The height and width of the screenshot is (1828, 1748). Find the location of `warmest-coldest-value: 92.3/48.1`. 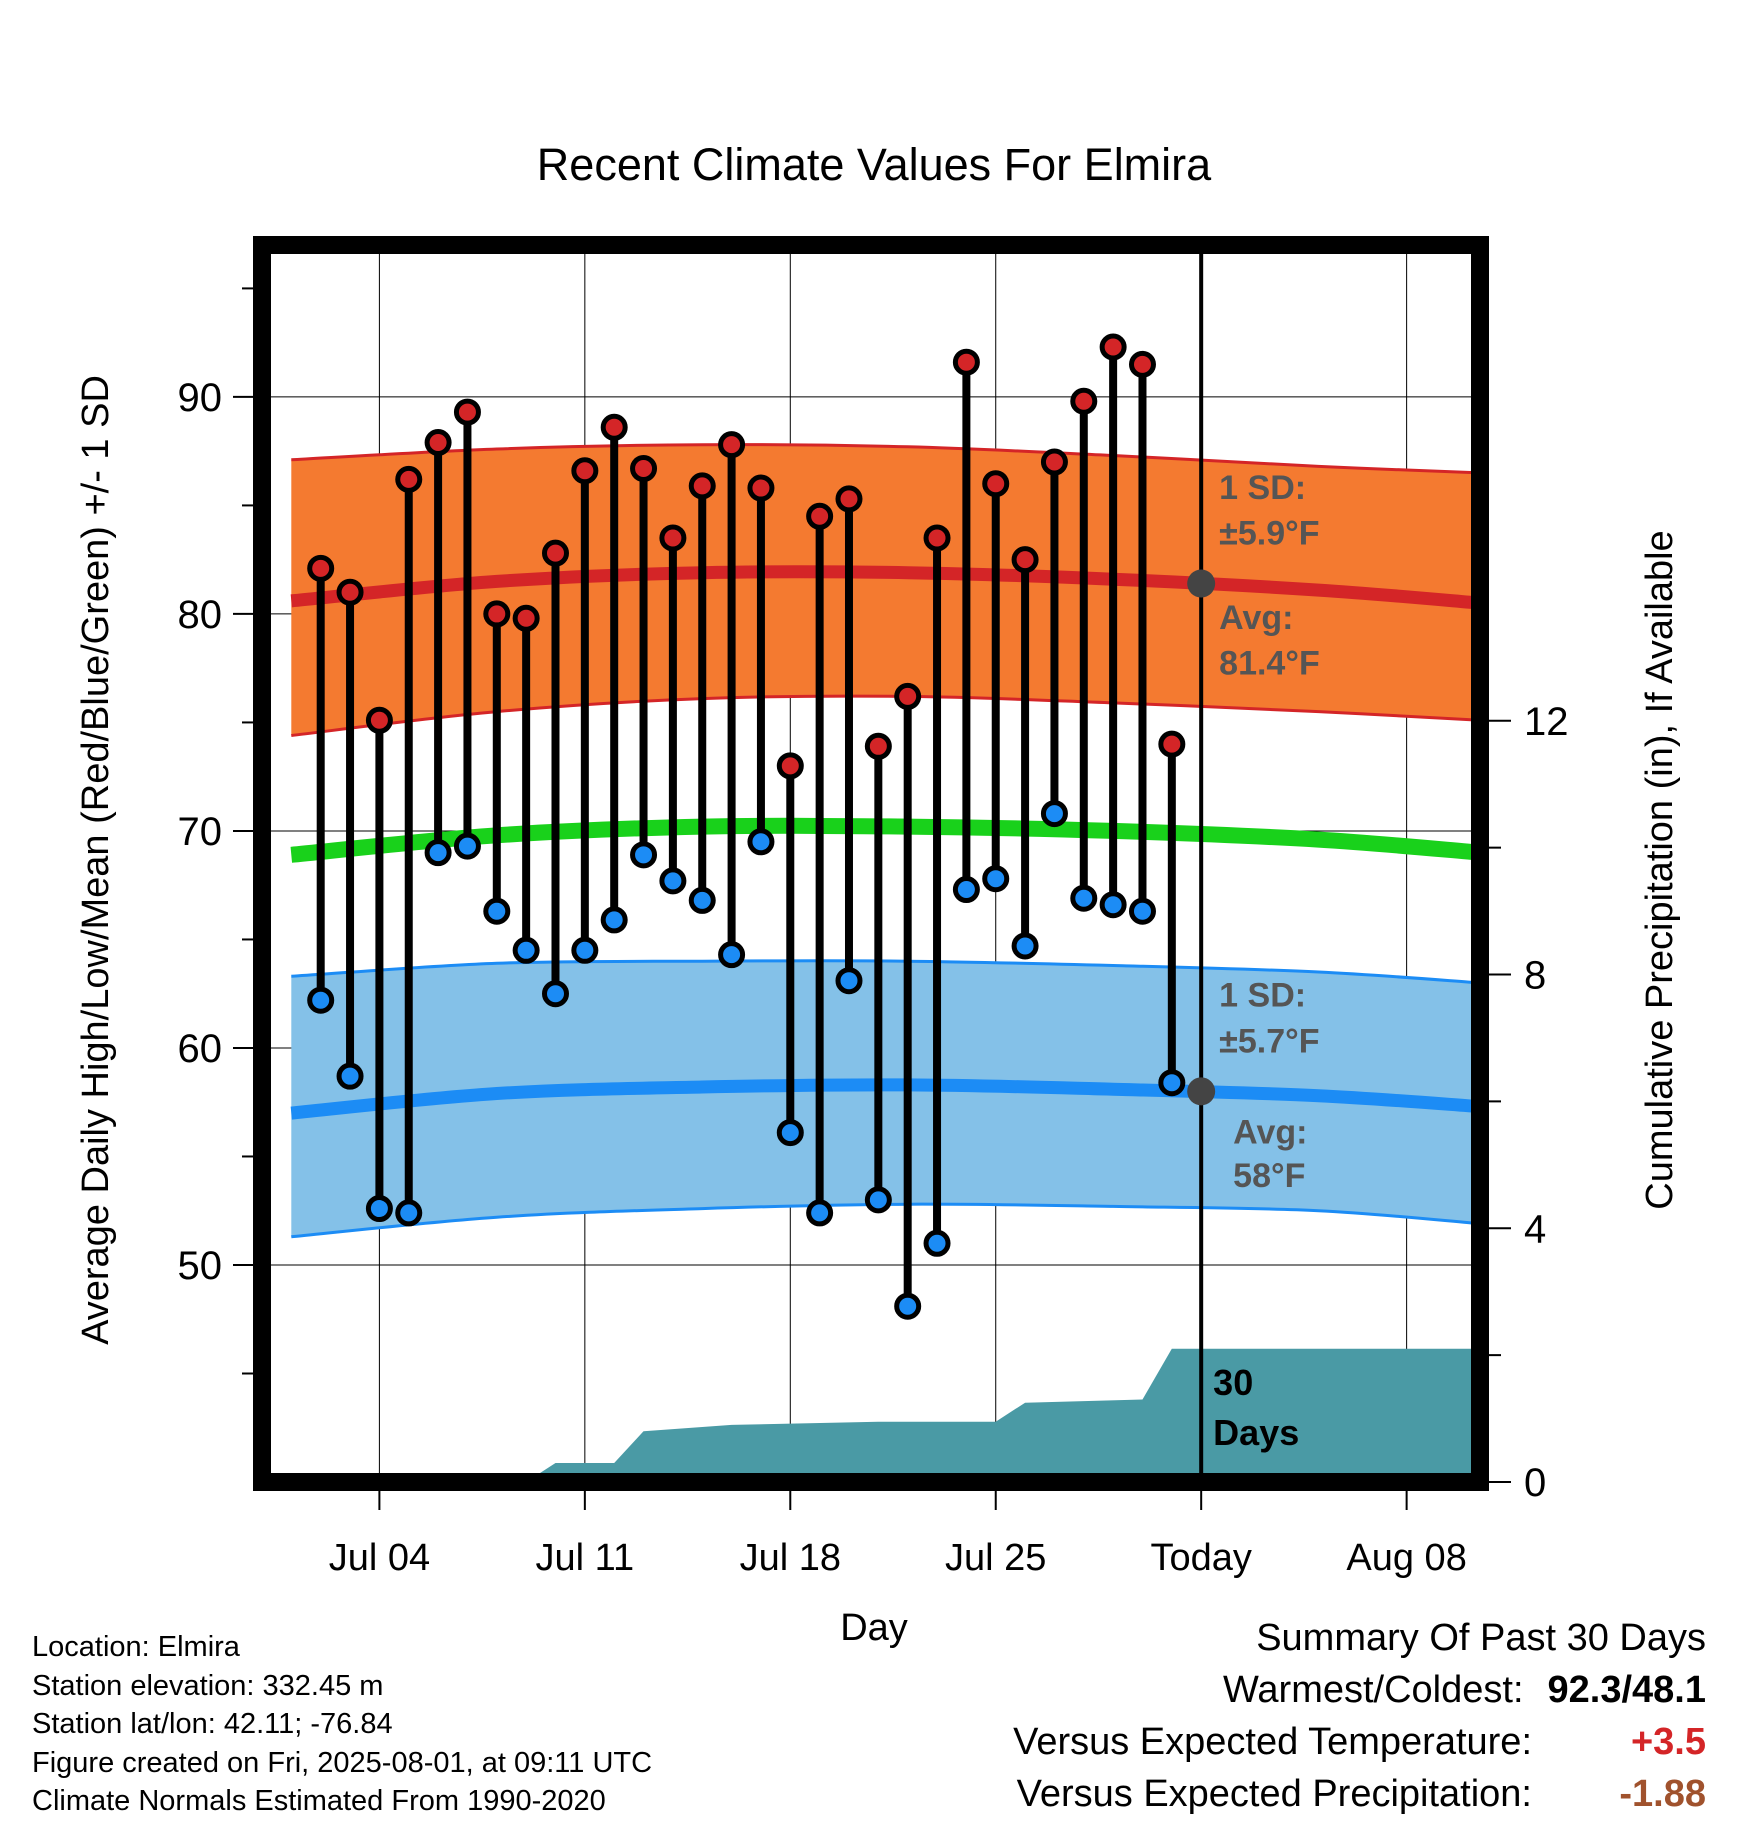

warmest-coldest-value: 92.3/48.1 is located at coordinates (1626, 1690).